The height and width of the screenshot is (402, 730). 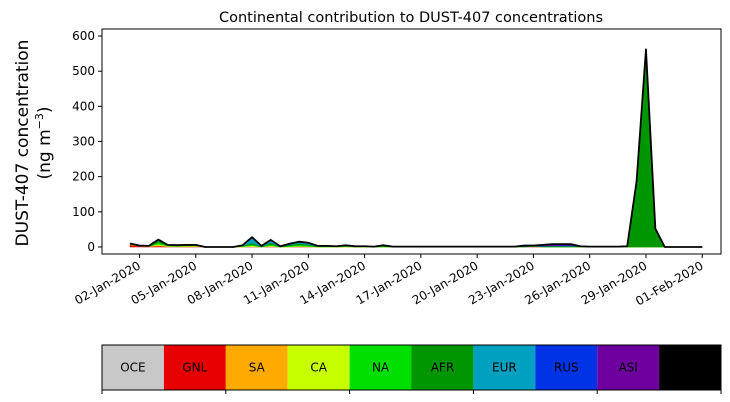 What do you see at coordinates (39, 121) in the screenshot?
I see `y-axis-unit-exponent: −3` at bounding box center [39, 121].